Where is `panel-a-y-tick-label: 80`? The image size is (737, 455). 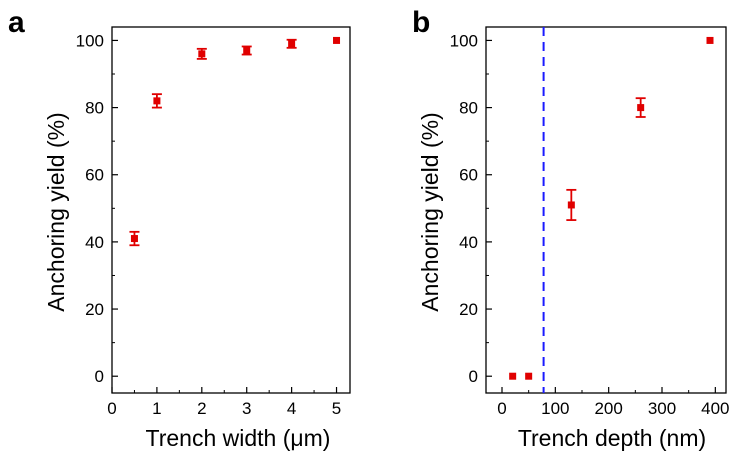 panel-a-y-tick-label: 80 is located at coordinates (94, 108).